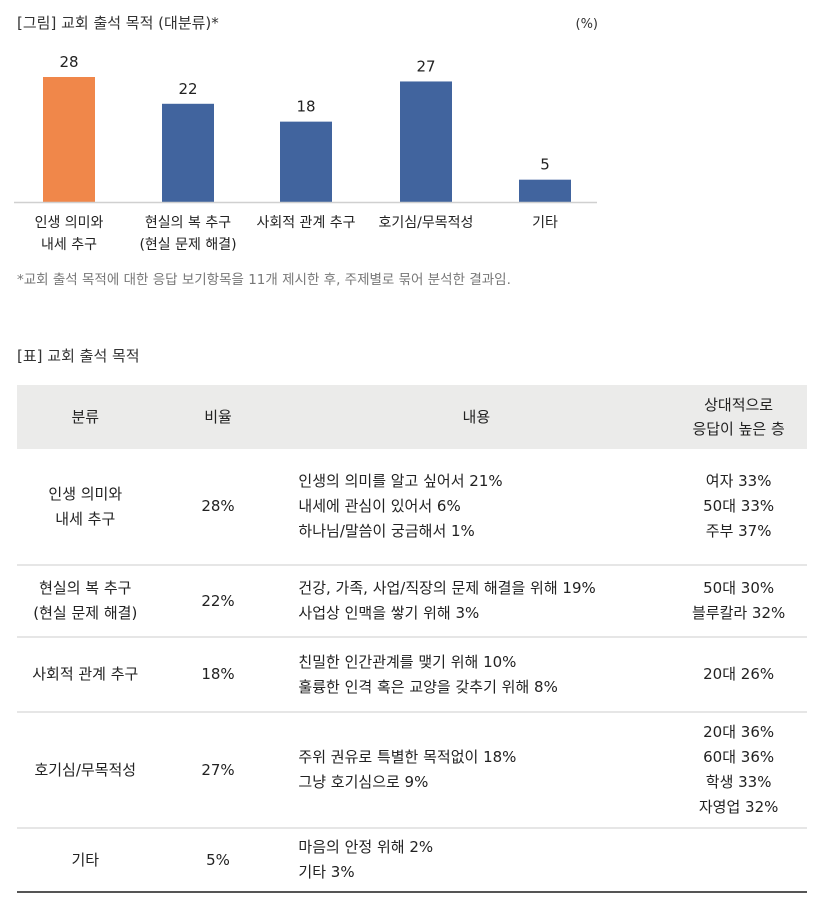 This screenshot has height=924, width=835. What do you see at coordinates (85, 518) in the screenshot?
I see `cell-line: 내세 추구` at bounding box center [85, 518].